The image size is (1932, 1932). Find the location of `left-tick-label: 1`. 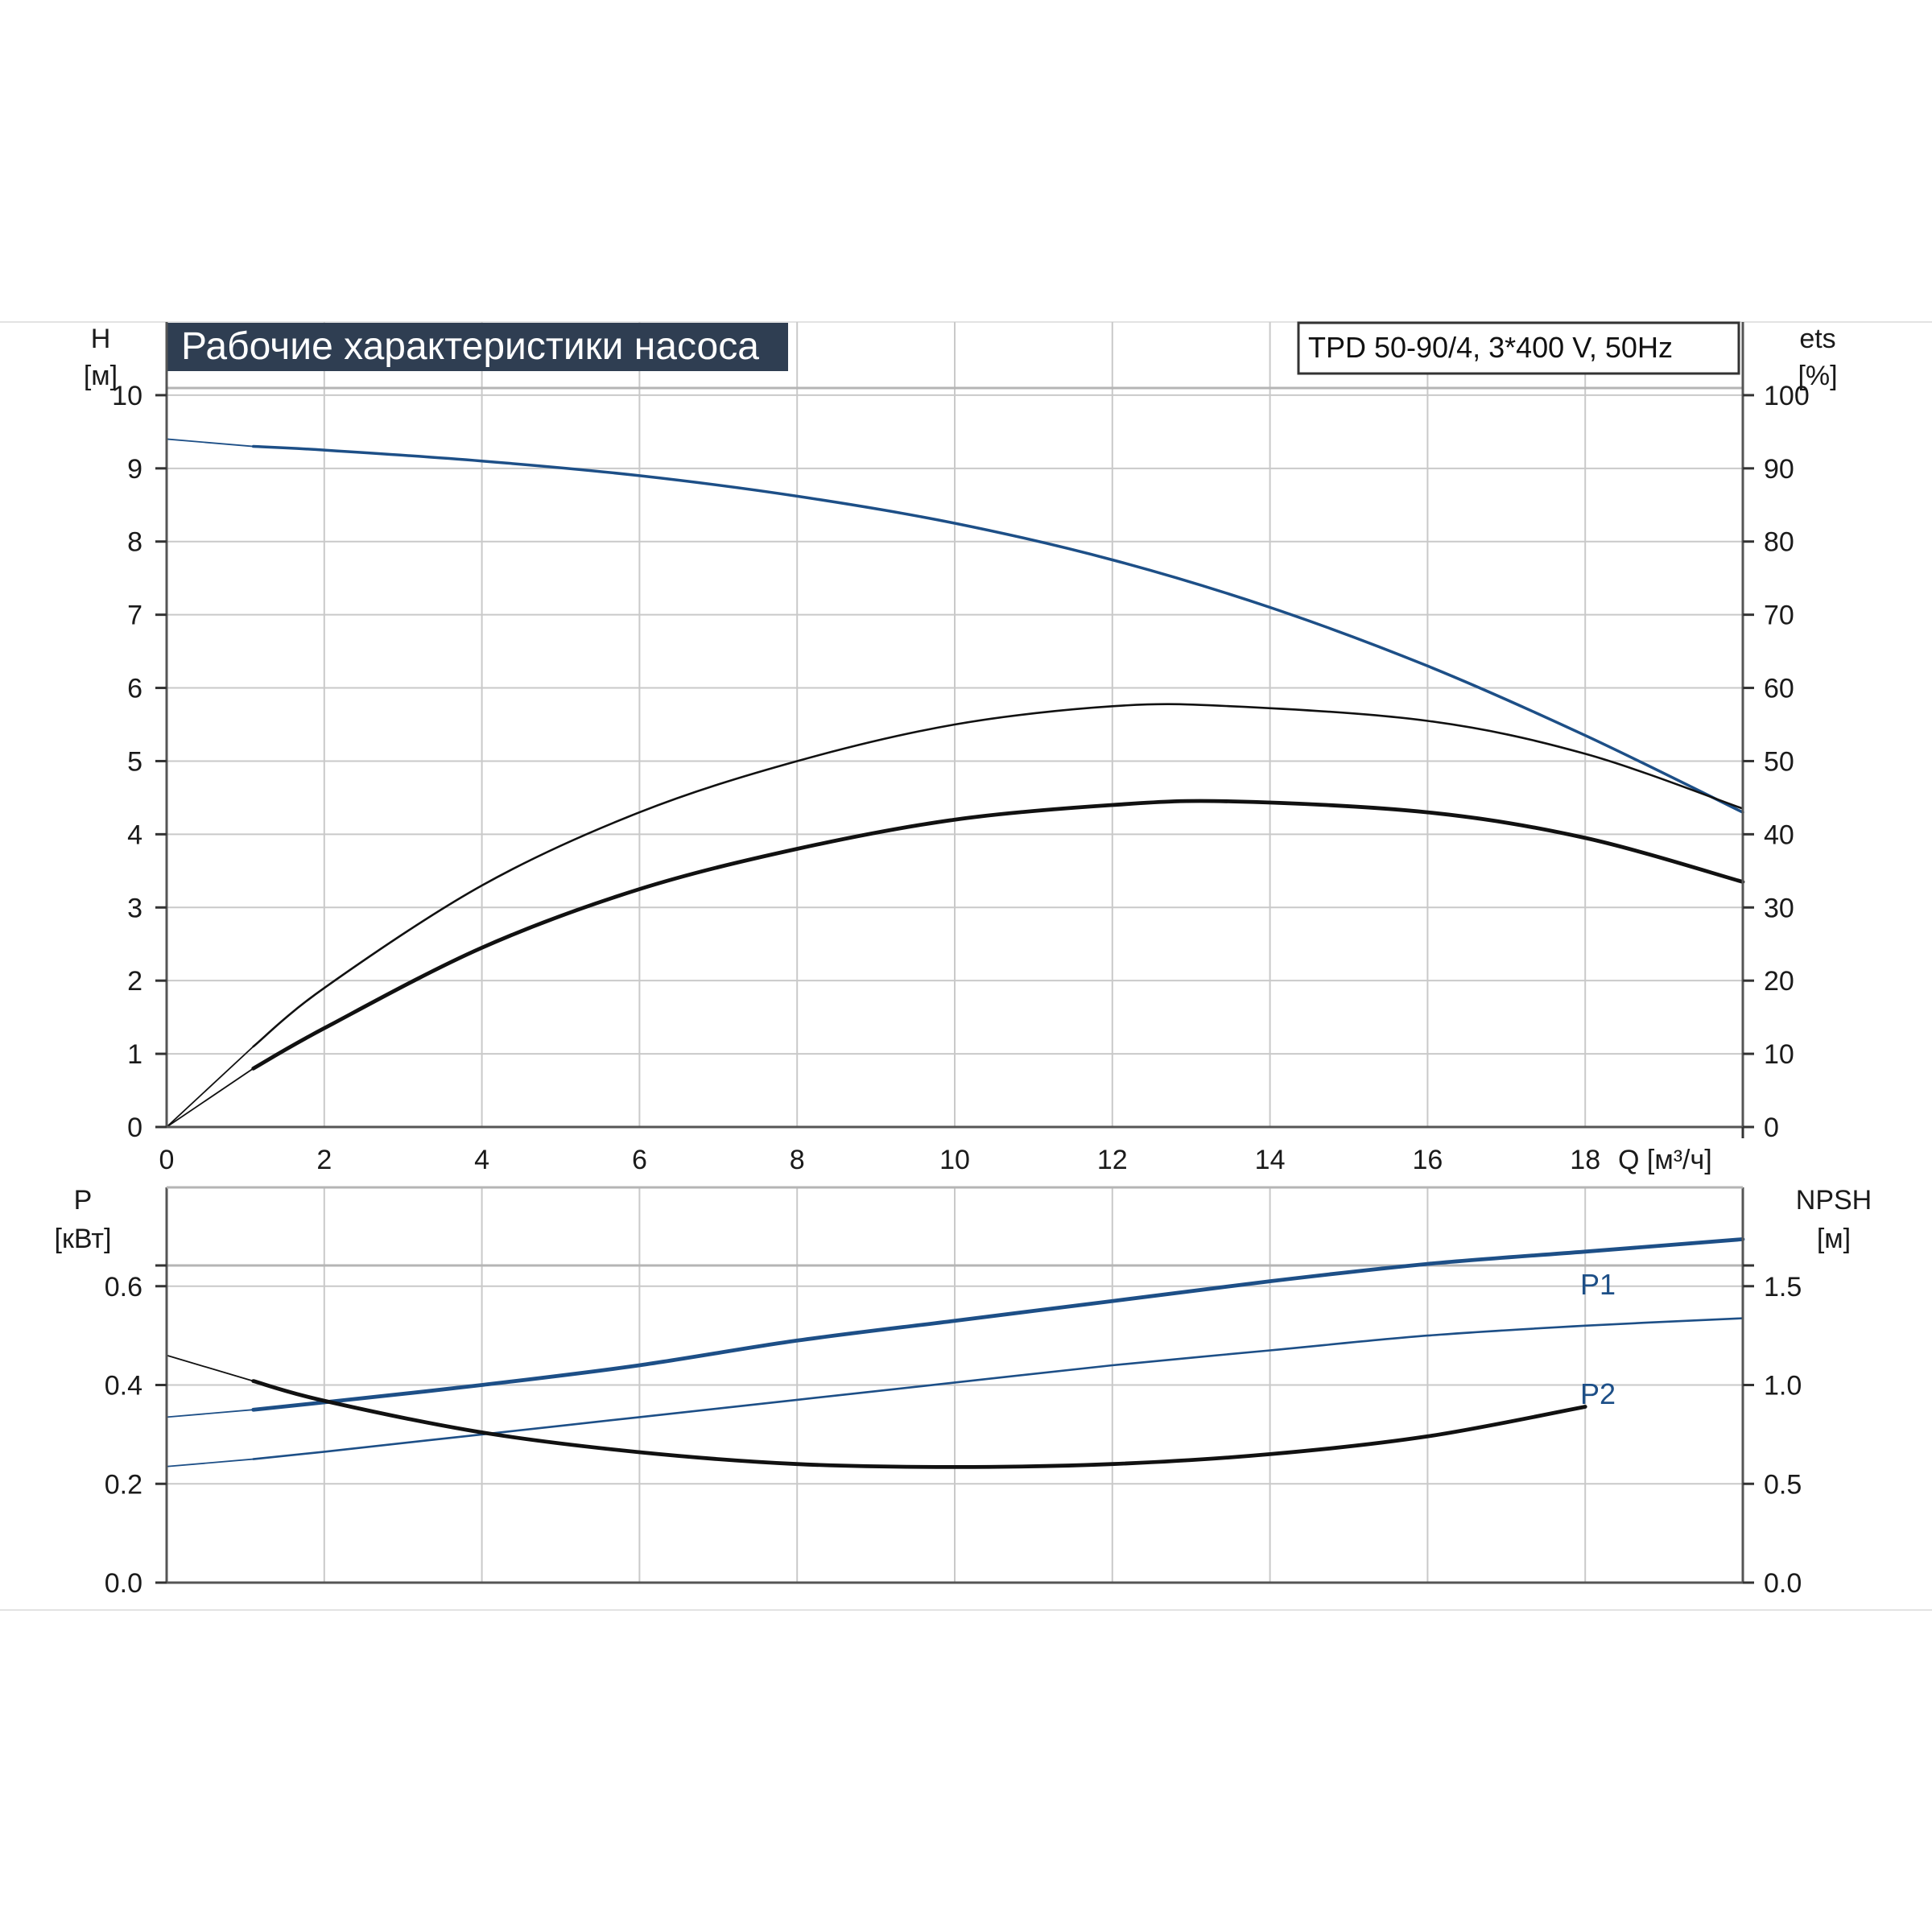

left-tick-label: 1 is located at coordinates (134, 1054).